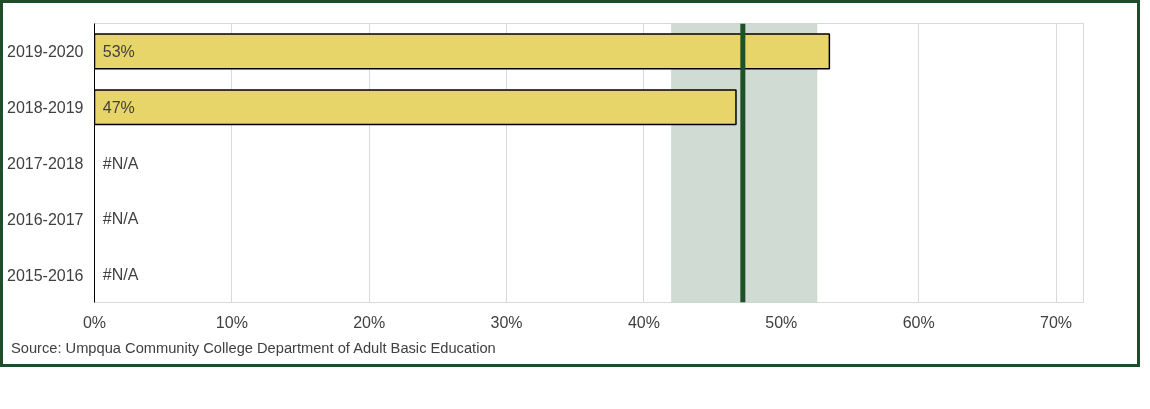  What do you see at coordinates (369, 322) in the screenshot?
I see `x-tick-label: 20%` at bounding box center [369, 322].